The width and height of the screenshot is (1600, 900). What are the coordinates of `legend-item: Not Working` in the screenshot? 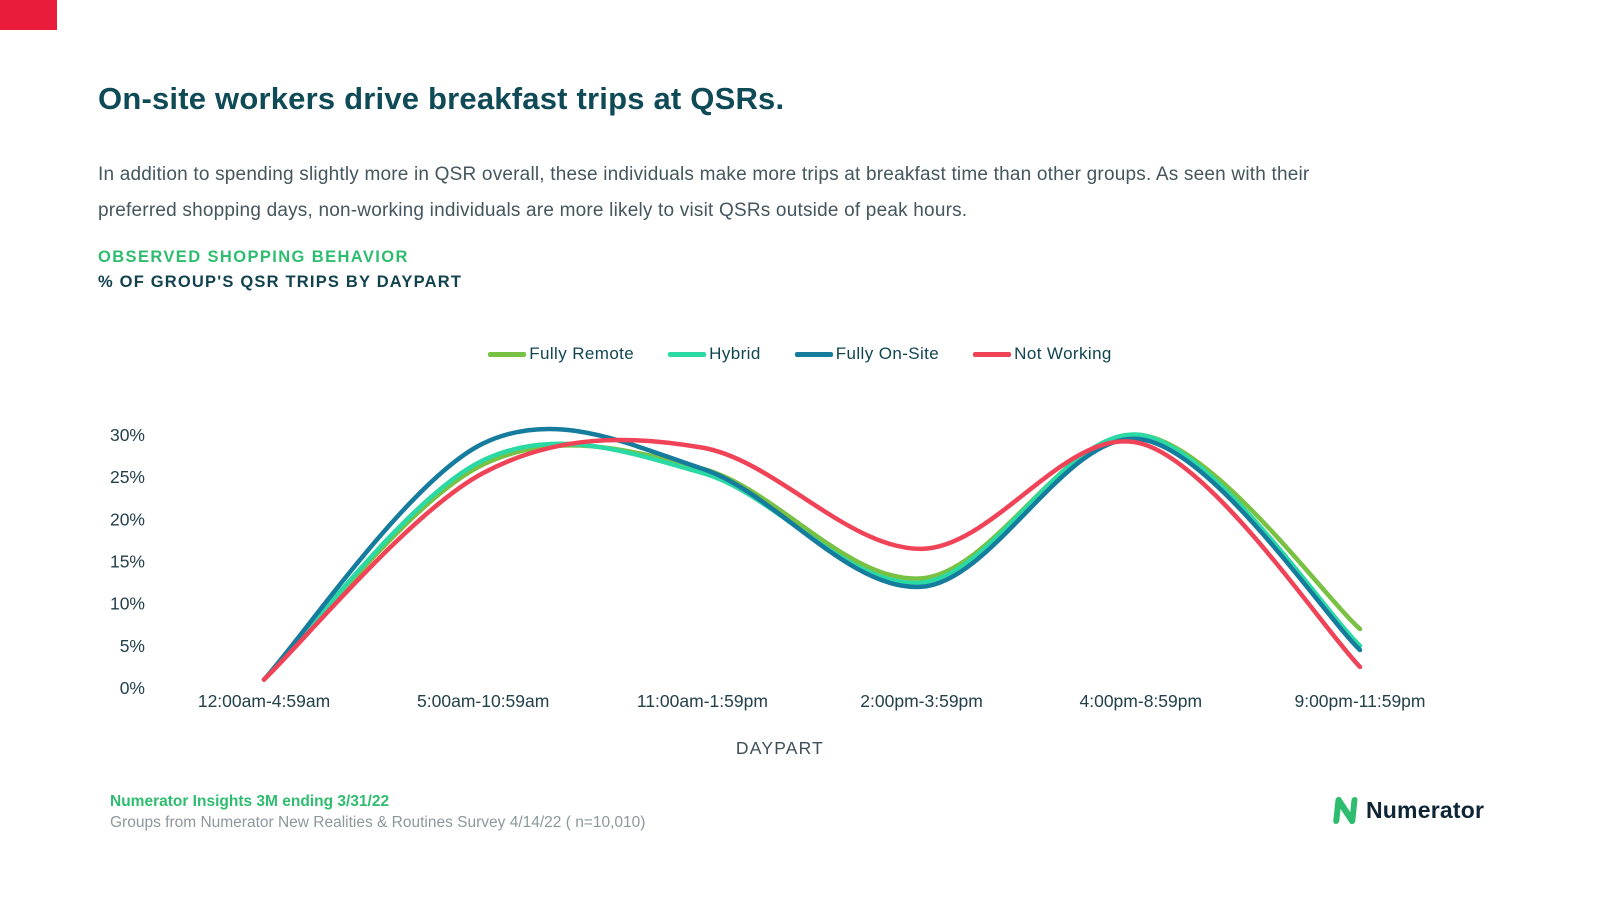 It's located at (1042, 354).